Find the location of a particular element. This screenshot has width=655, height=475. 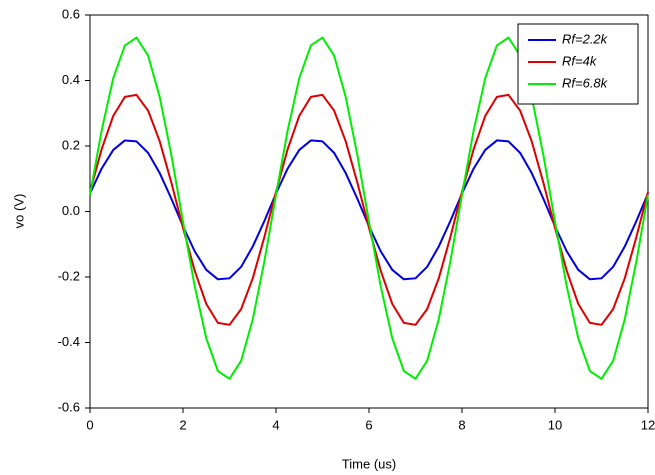

legend-label: Rf=2.2k is located at coordinates (585, 38).